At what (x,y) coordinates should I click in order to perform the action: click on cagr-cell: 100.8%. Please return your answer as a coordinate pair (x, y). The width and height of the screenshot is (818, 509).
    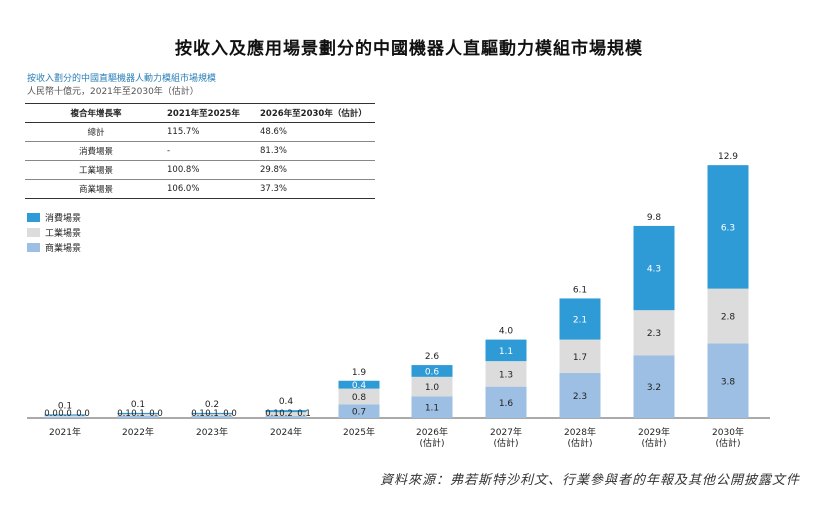
    Looking at the image, I should click on (213, 170).